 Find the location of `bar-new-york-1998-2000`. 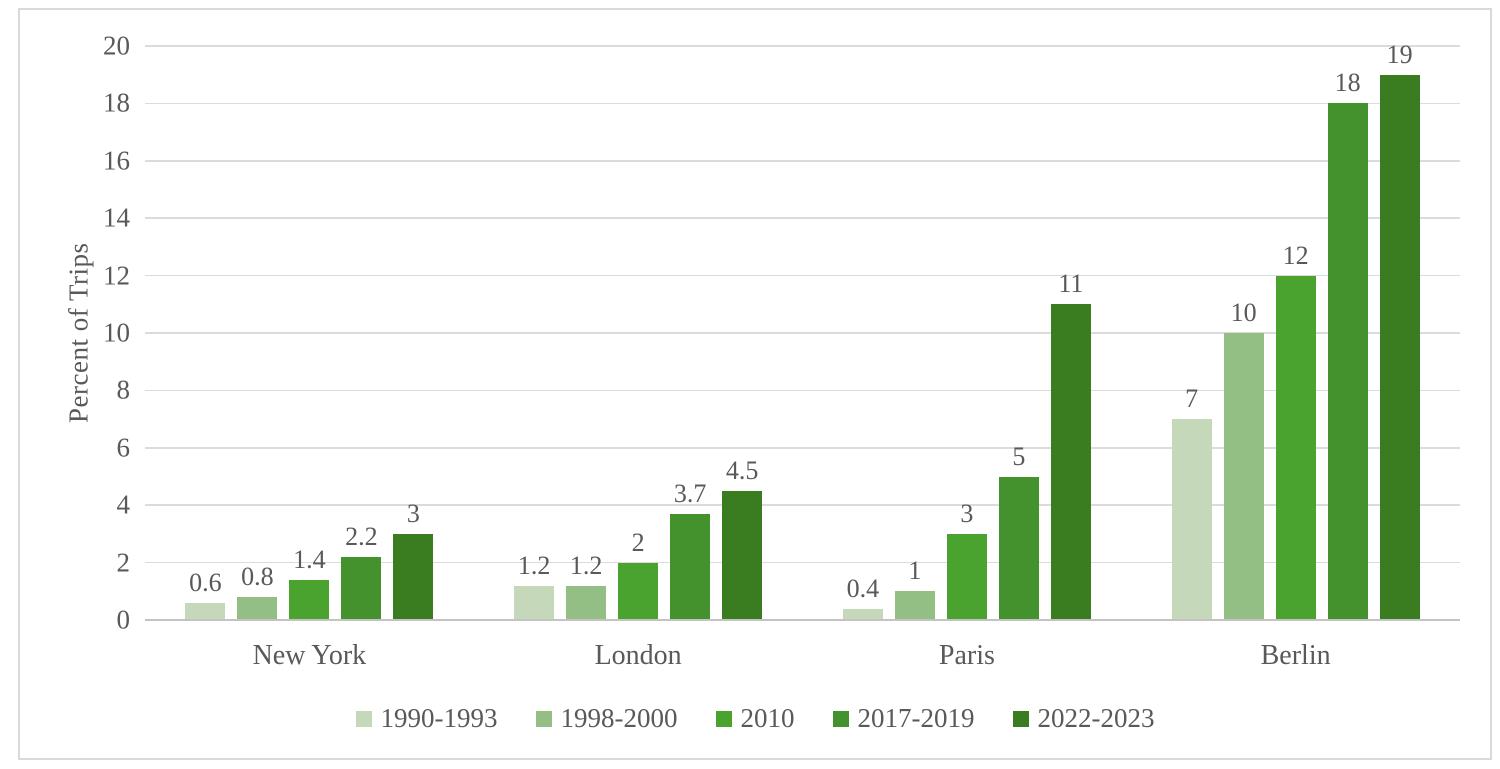

bar-new-york-1998-2000 is located at coordinates (257, 608).